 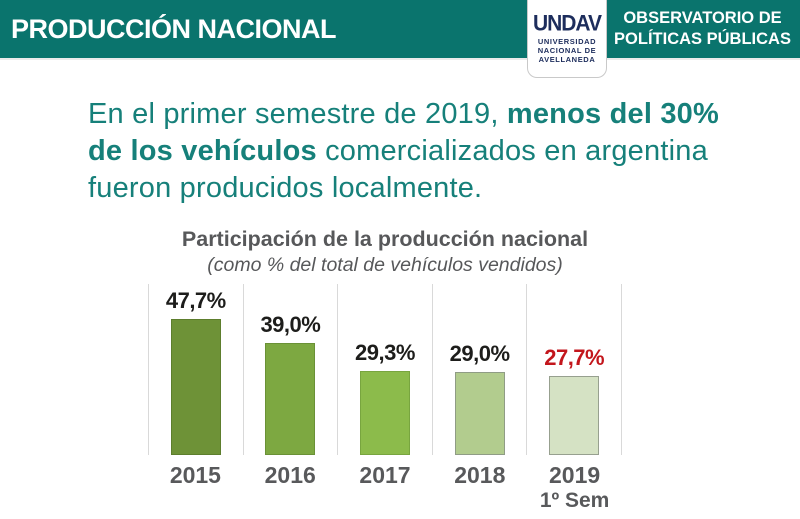 I want to click on x-axis-label: 2018, so click(x=479, y=487).